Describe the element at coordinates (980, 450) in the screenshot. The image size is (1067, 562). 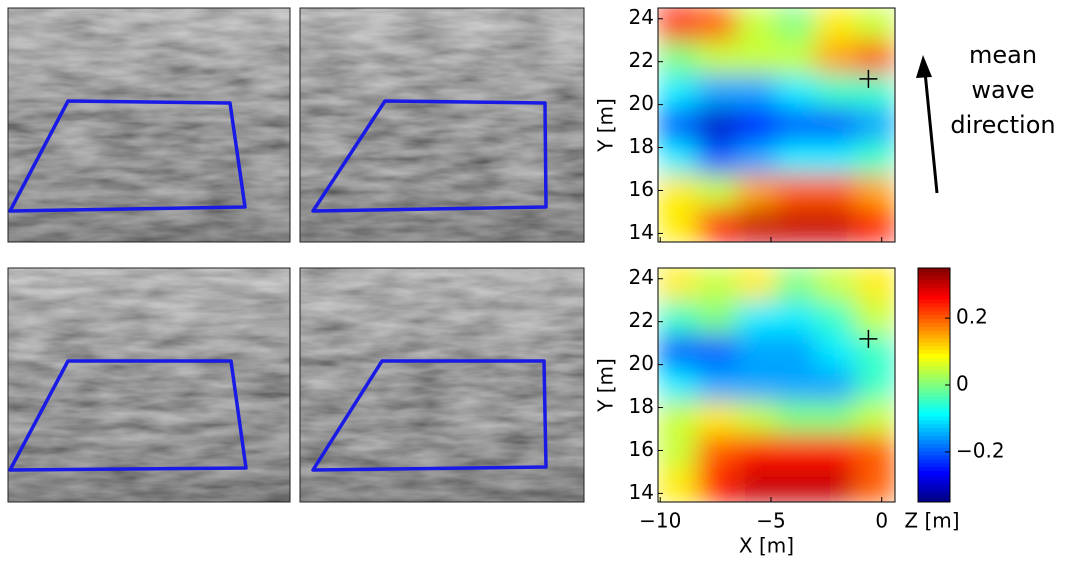
I see `colorbar-tick-label: −0.2` at that location.